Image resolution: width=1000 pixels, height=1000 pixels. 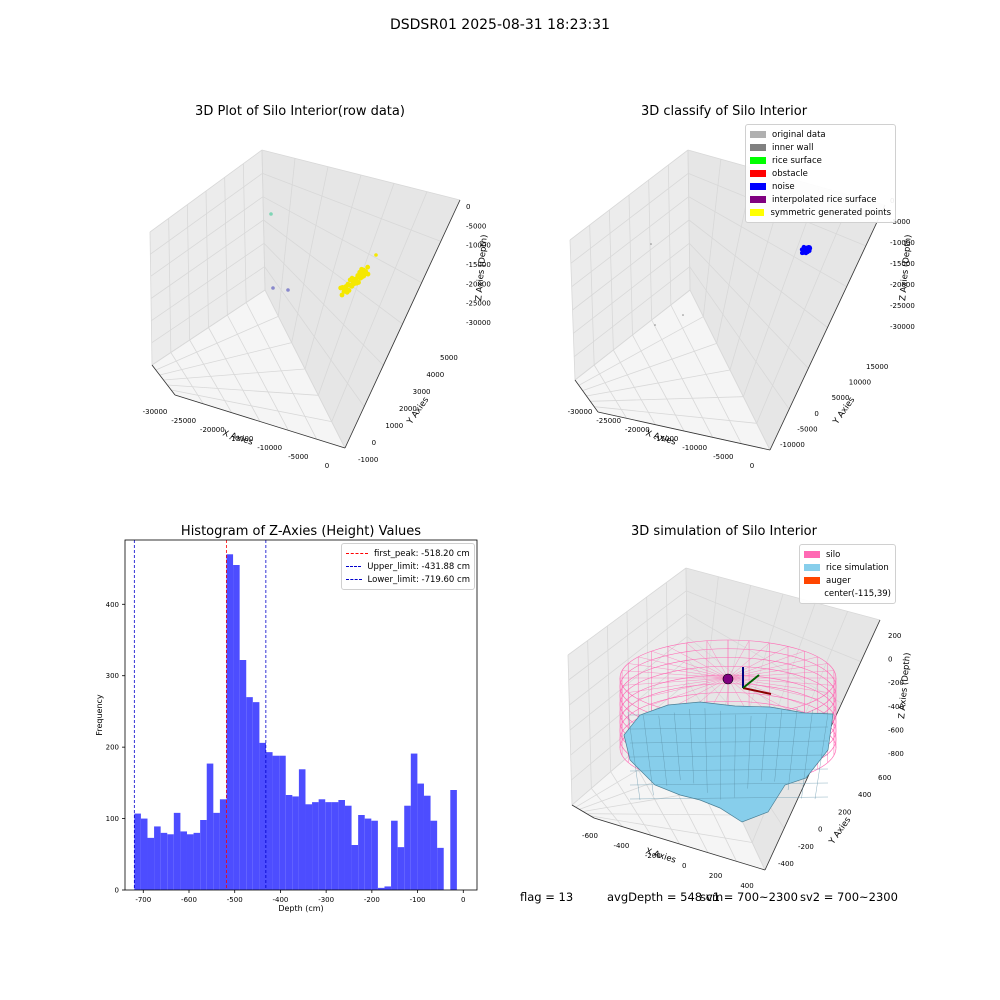 What do you see at coordinates (235, 900) in the screenshot?
I see `x-tick-label: -500` at bounding box center [235, 900].